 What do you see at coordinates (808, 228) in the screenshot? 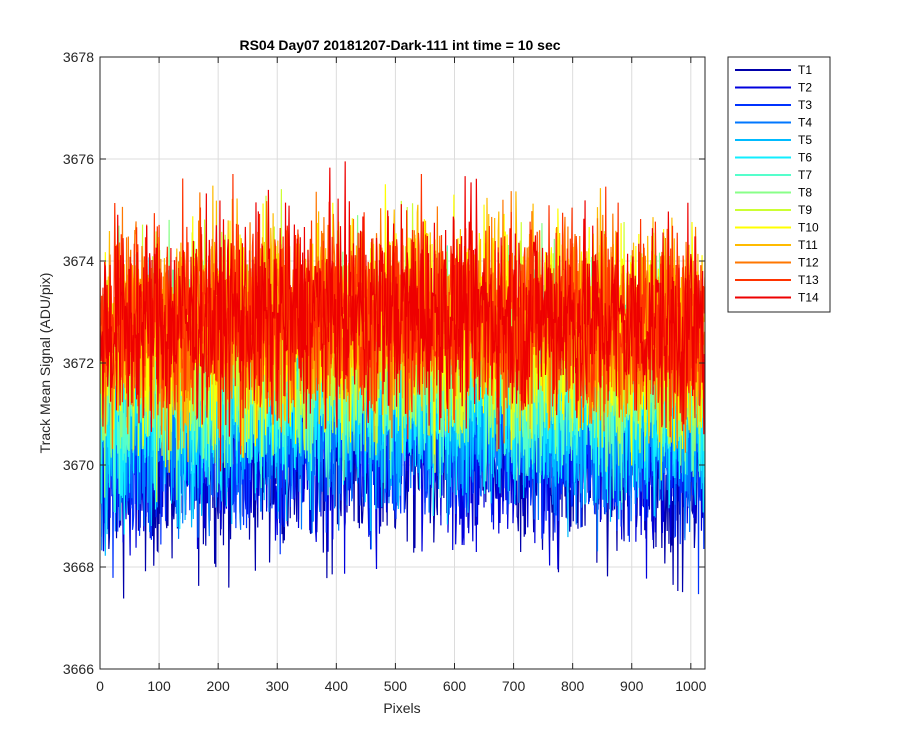
I see `legend-label-t10: T10` at bounding box center [808, 228].